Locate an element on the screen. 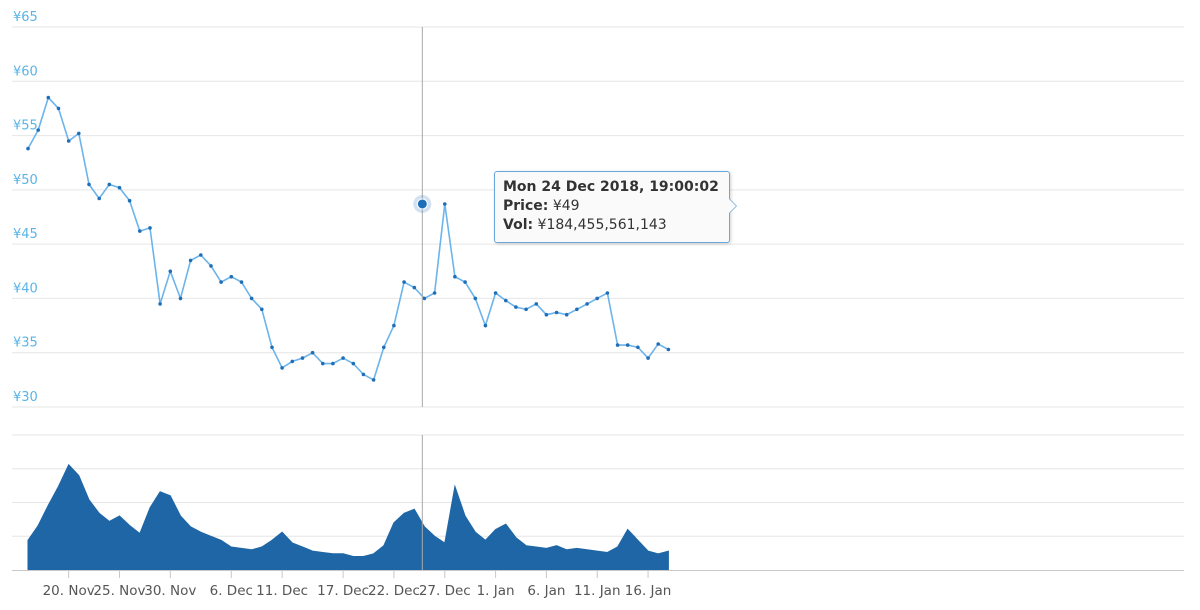  x-tick-label: 6. Jan is located at coordinates (546, 591).